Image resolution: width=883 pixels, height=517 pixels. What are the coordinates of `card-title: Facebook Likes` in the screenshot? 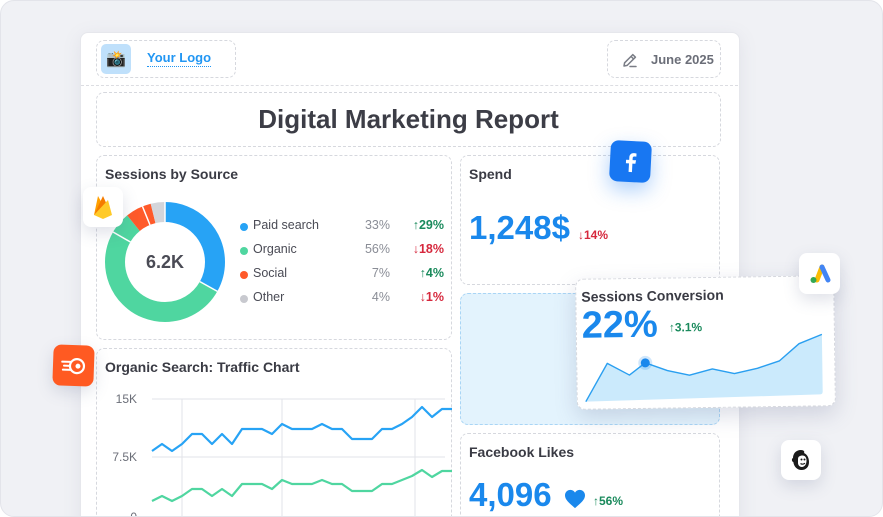 It's located at (522, 452).